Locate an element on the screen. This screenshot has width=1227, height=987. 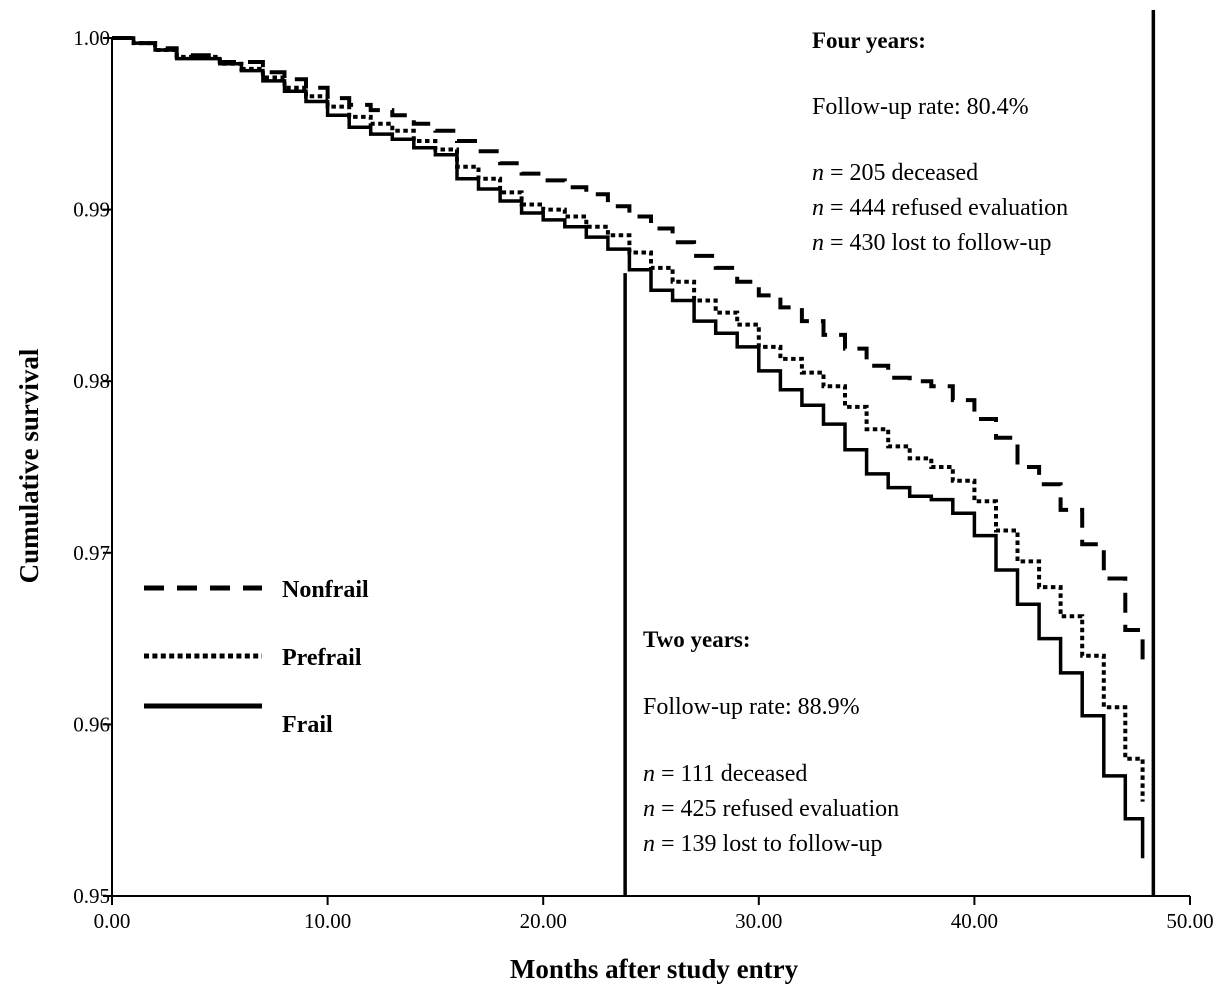
two-years-refused-text: = 425 refused evaluation is located at coordinates (777, 809).